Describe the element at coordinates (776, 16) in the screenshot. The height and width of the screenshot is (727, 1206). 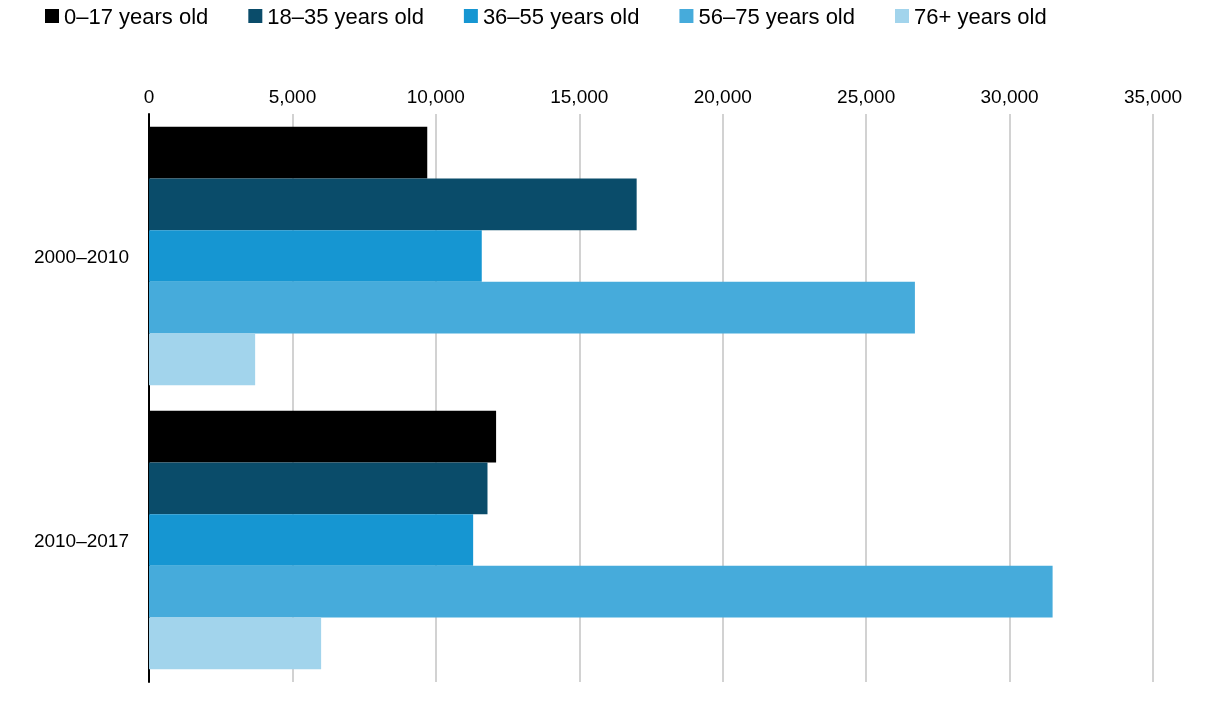
I see `legend-label: 56–75 years old` at that location.